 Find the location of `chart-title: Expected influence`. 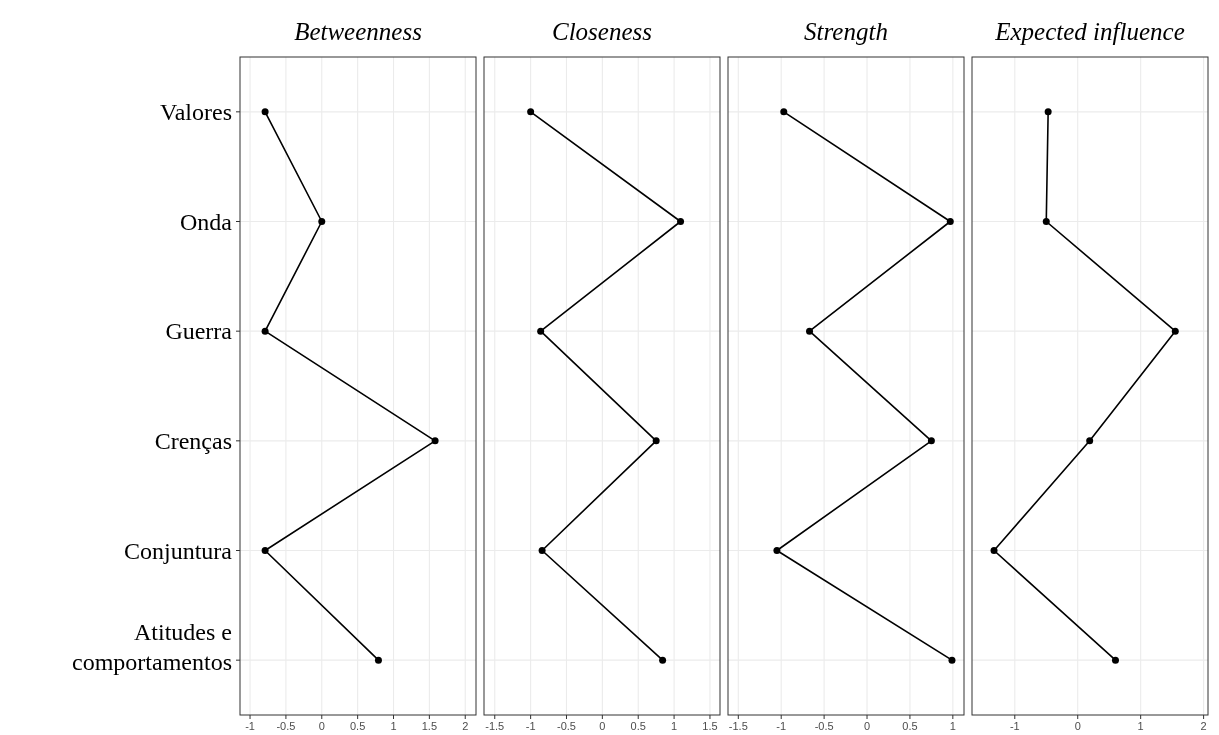

chart-title: Expected influence is located at coordinates (1089, 31).